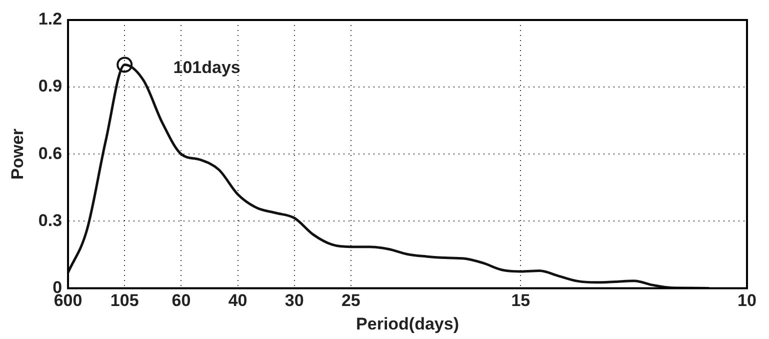 Image resolution: width=769 pixels, height=339 pixels. What do you see at coordinates (181, 300) in the screenshot?
I see `x-tick-label: 60` at bounding box center [181, 300].